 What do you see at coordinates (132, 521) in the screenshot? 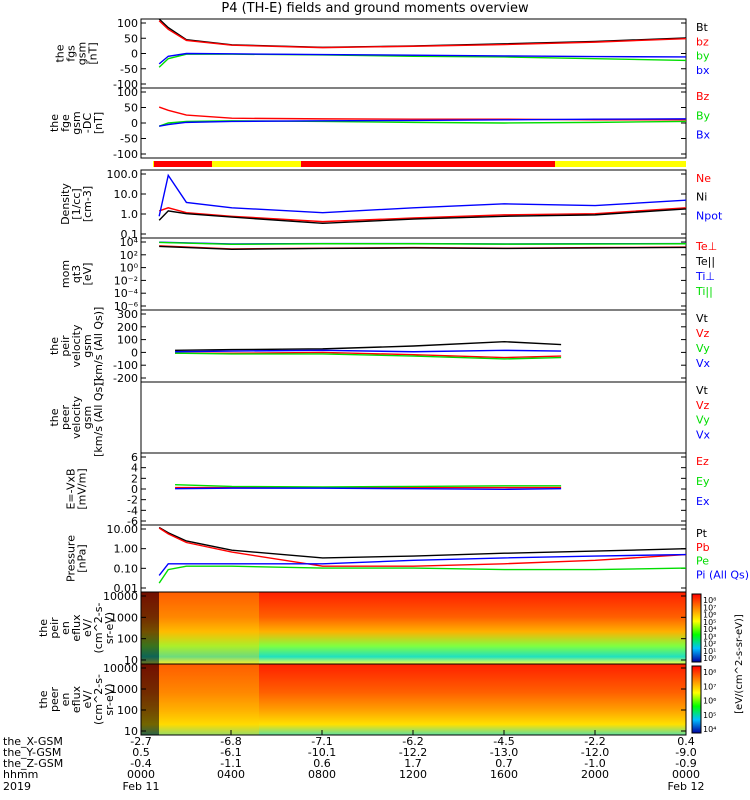
I see `y-tick-label: -6` at bounding box center [132, 521].